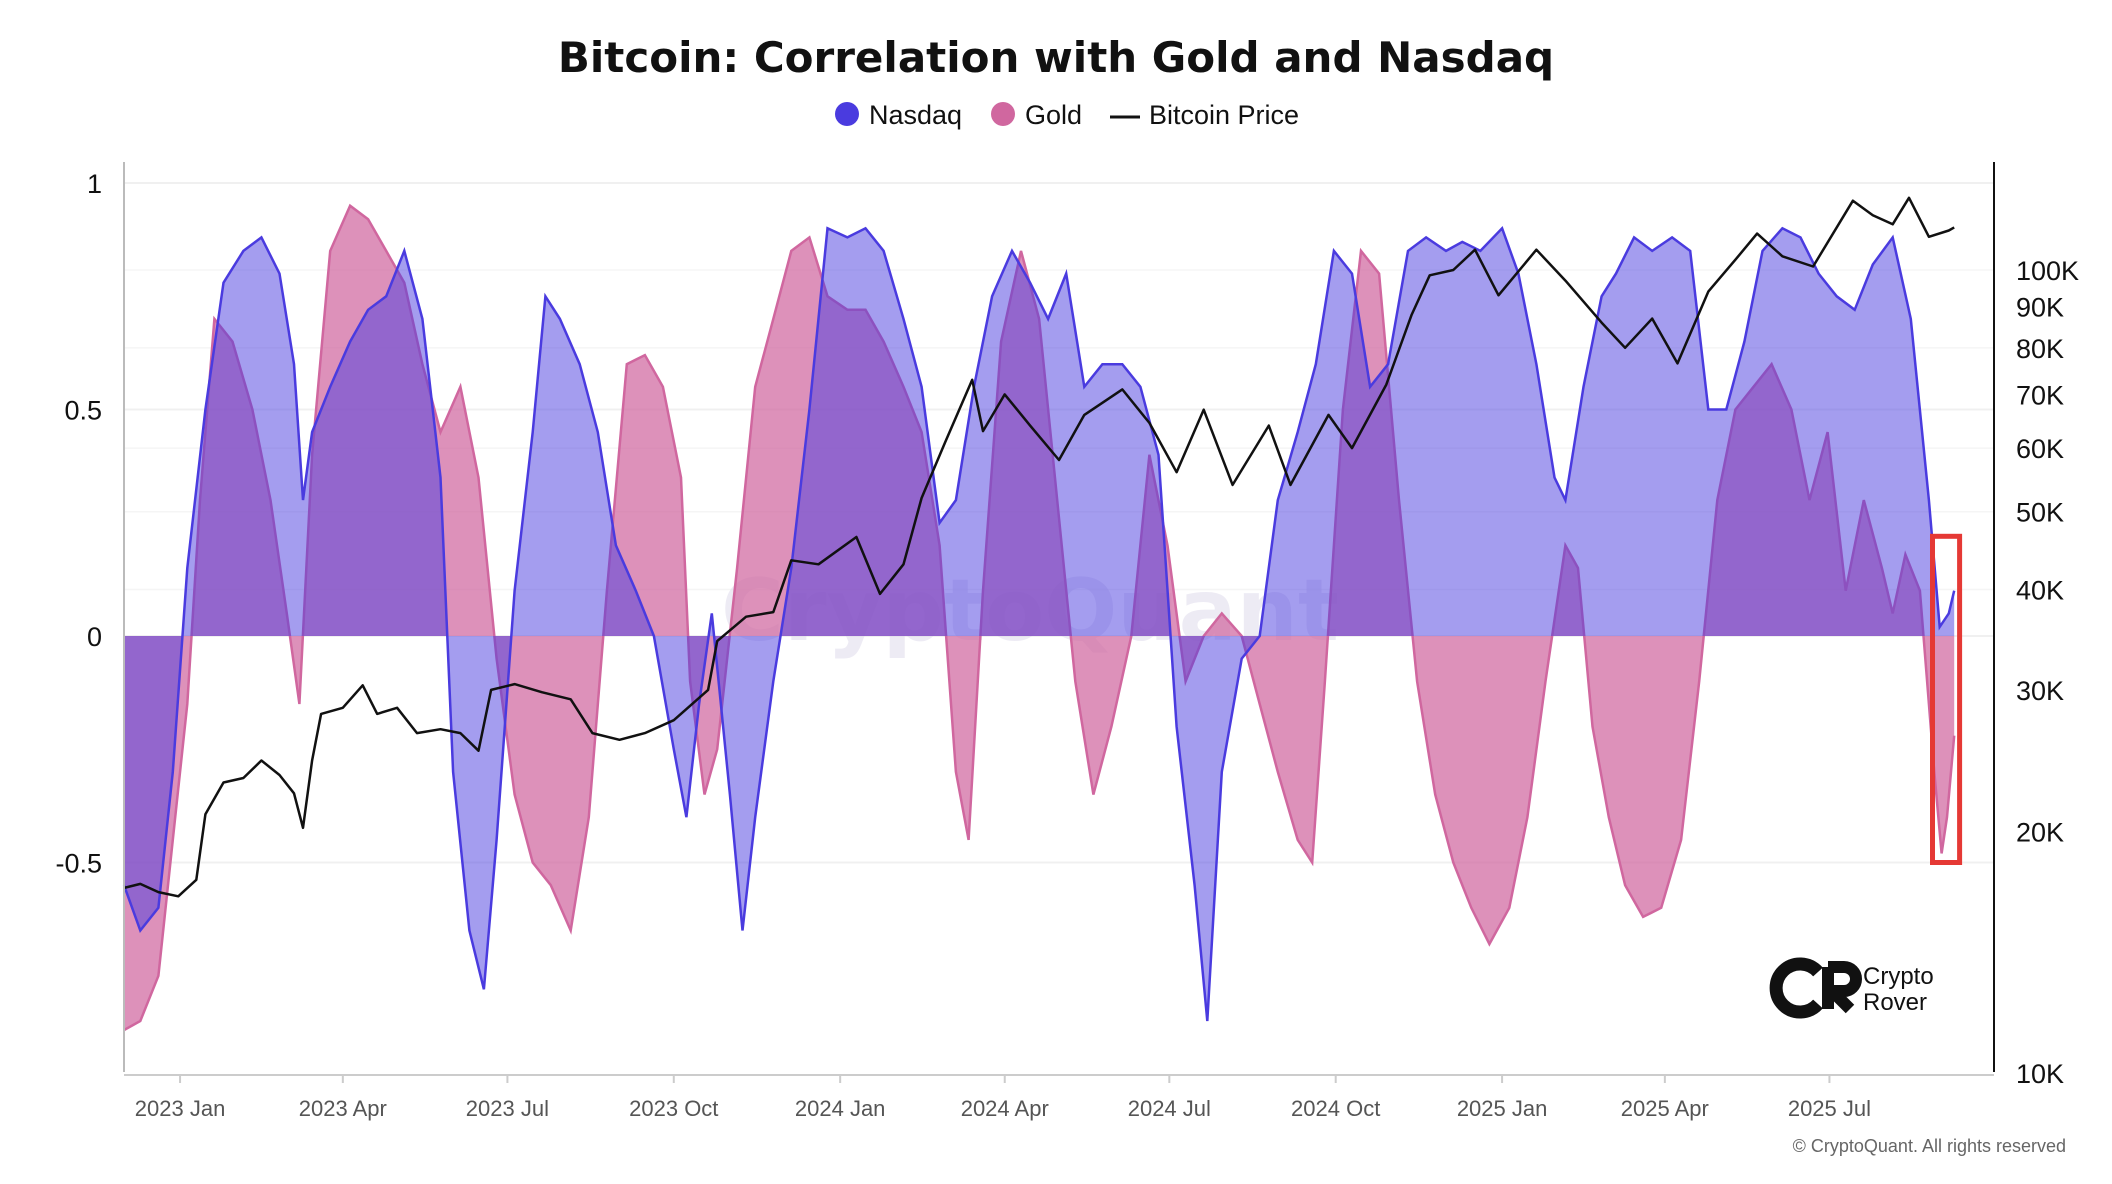 The height and width of the screenshot is (1184, 2112). I want to click on legend: Nasdaq Gold Bitcoin Price, so click(1067, 115).